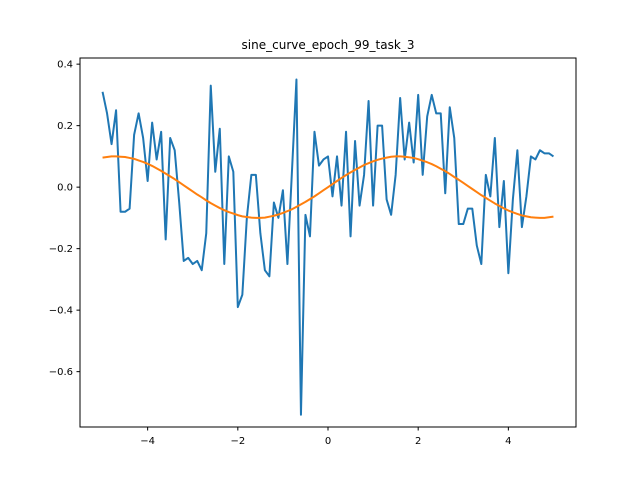 The height and width of the screenshot is (480, 640). What do you see at coordinates (328, 441) in the screenshot?
I see `x-tick-label: 0` at bounding box center [328, 441].